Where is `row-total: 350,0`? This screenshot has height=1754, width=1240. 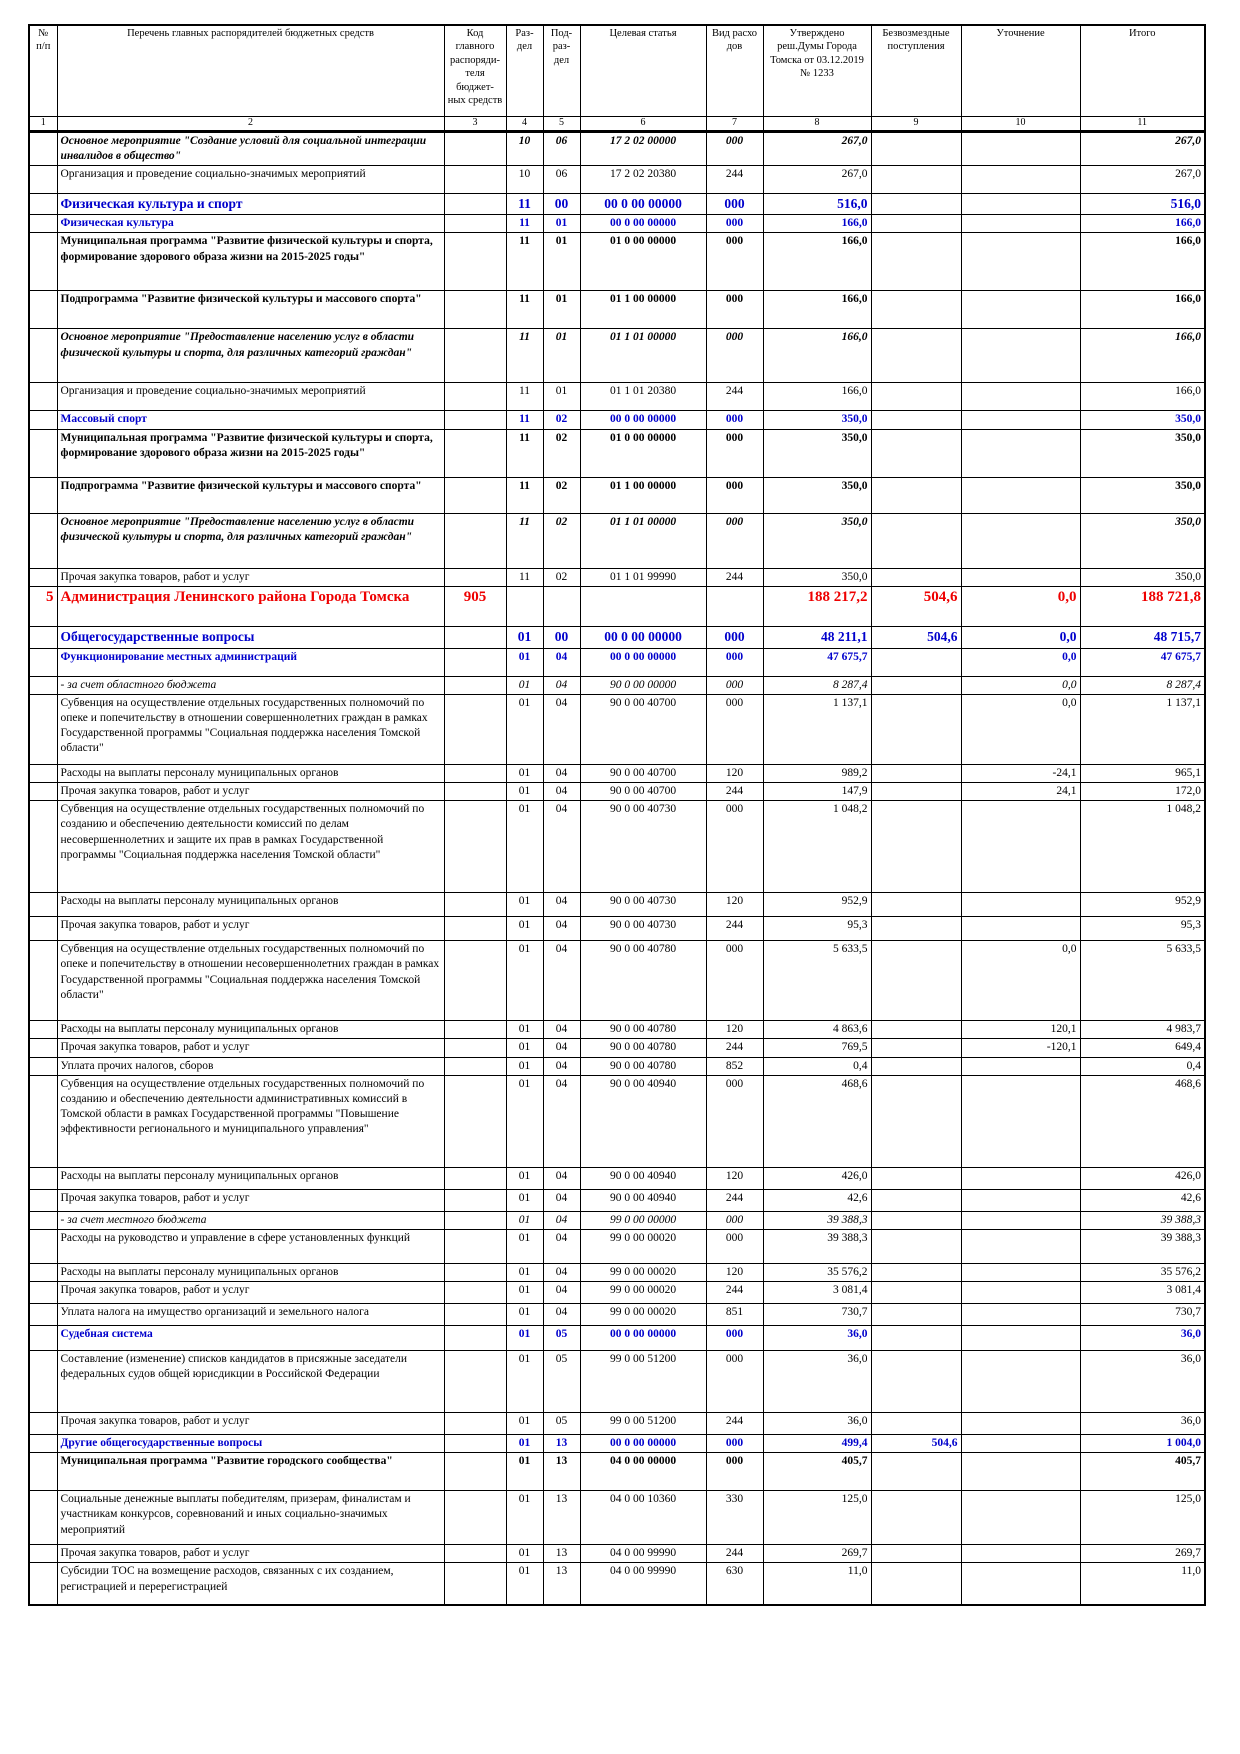 row-total: 350,0 is located at coordinates (1142, 495).